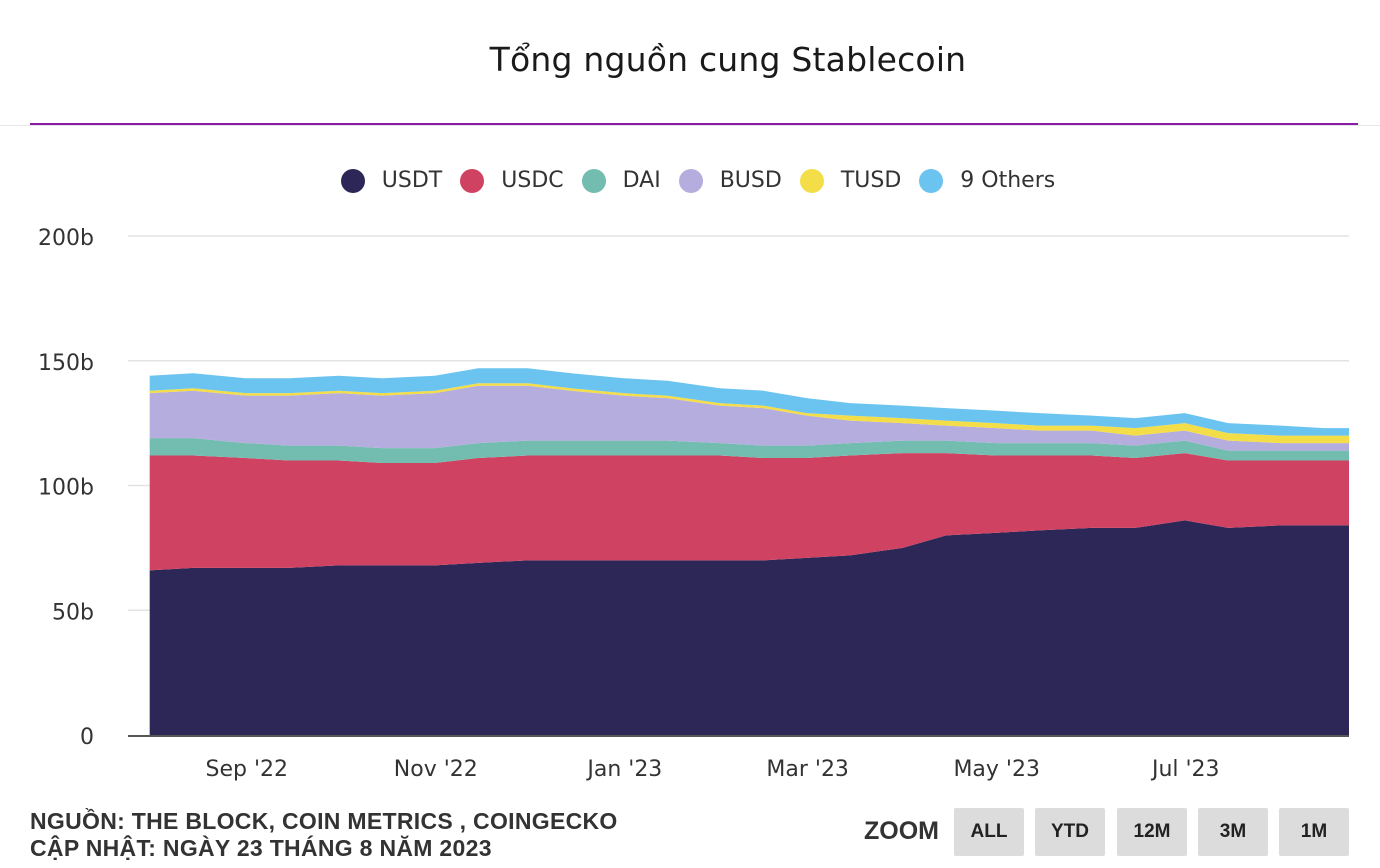 The image size is (1380, 868). Describe the element at coordinates (728, 59) in the screenshot. I see `chart-title: Tổng nguồn cung Stablecoin` at that location.